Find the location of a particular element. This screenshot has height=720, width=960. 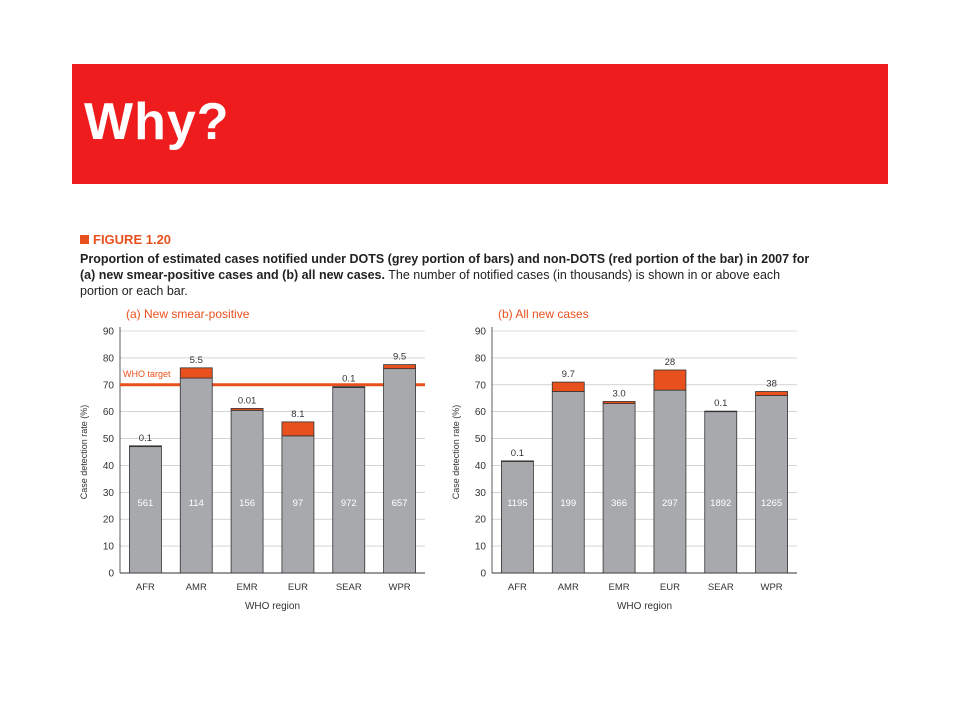

charta-top-label: 5.5 is located at coordinates (196, 360).